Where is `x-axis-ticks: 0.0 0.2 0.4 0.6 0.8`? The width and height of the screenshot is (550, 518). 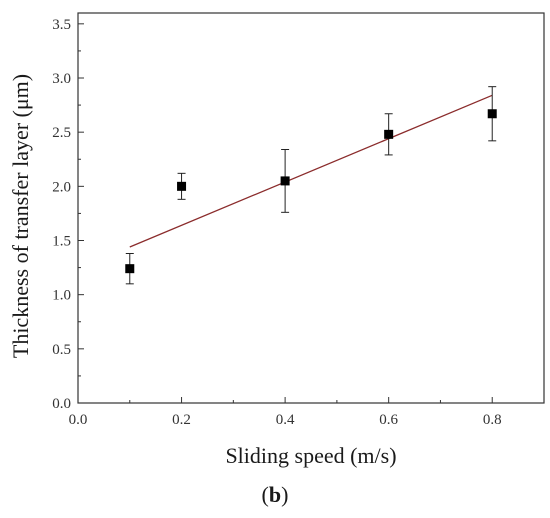 x-axis-ticks: 0.0 0.2 0.4 0.6 0.8 is located at coordinates (285, 412).